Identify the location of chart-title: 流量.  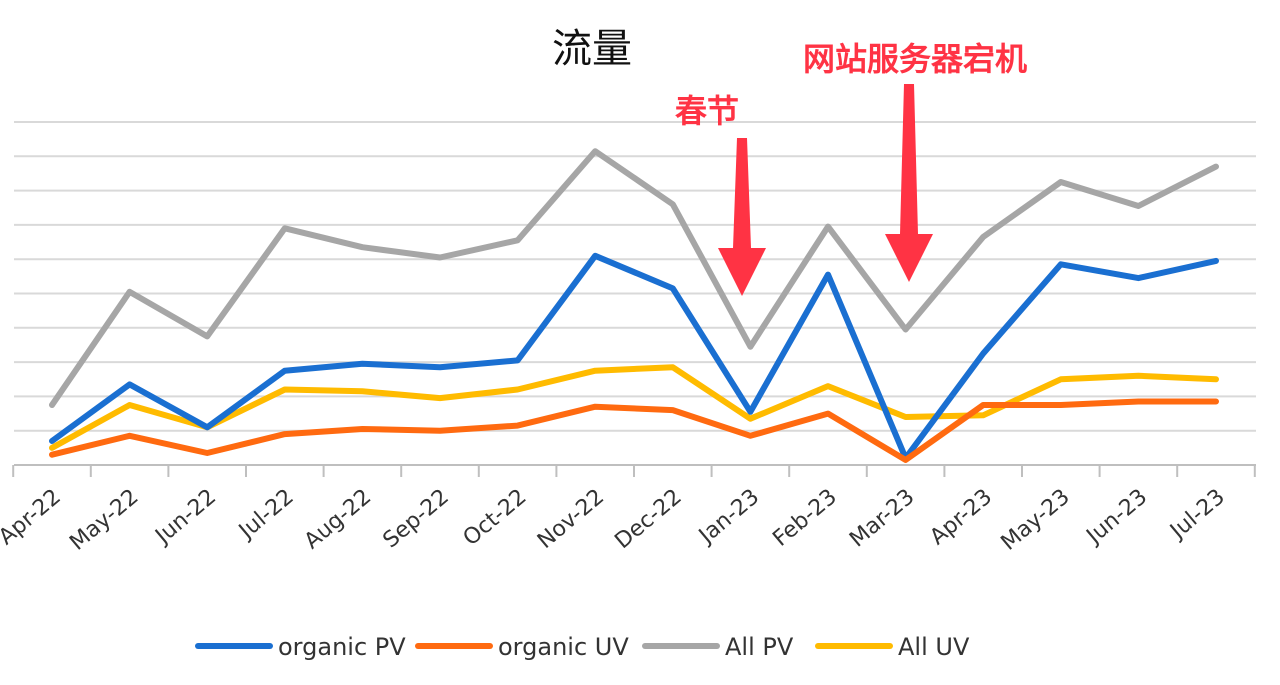
(592, 49).